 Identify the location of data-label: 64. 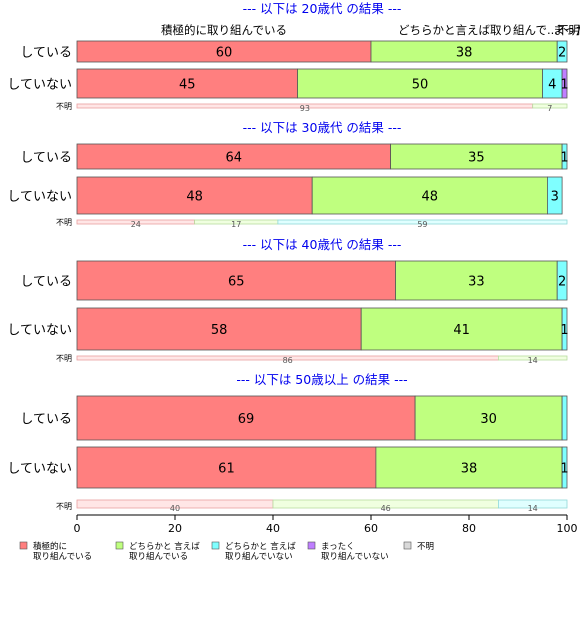
(234, 158).